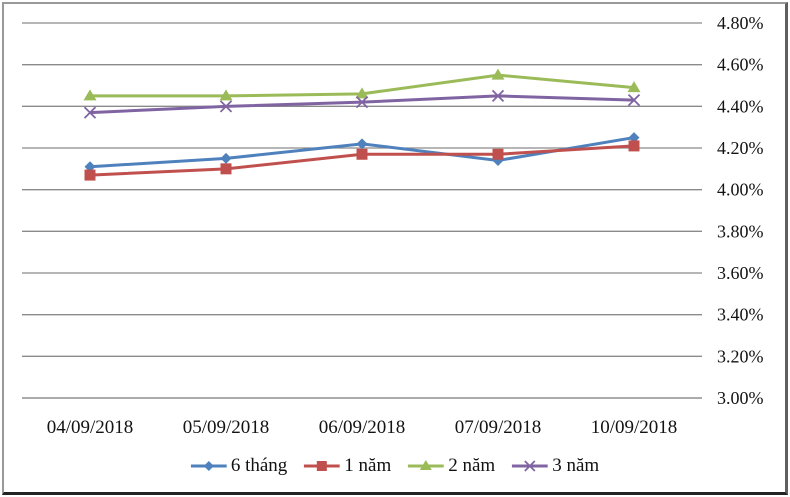 The image size is (790, 497). I want to click on y-axis-label: 4.80%, so click(740, 23).